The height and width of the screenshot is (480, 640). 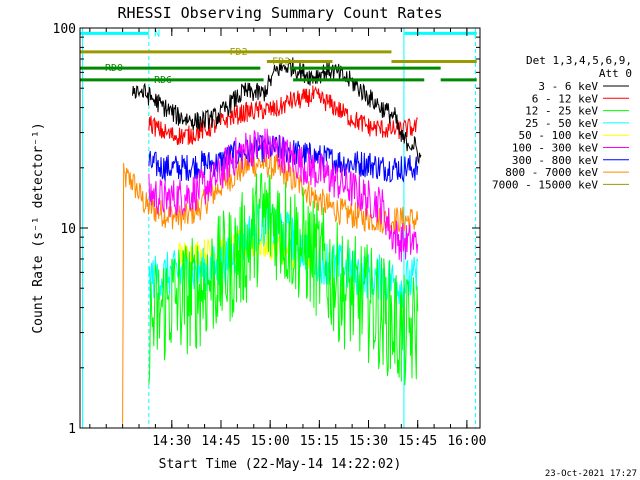 What do you see at coordinates (114, 68) in the screenshot?
I see `state-bar-label: RD0` at bounding box center [114, 68].